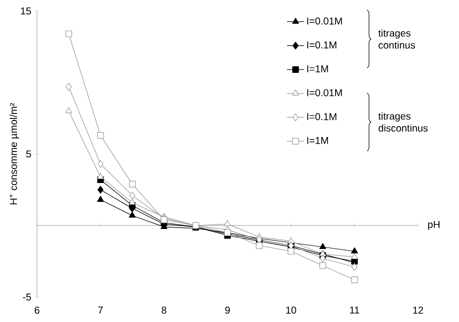  I want to click on x-tick-label: 11, so click(355, 310).